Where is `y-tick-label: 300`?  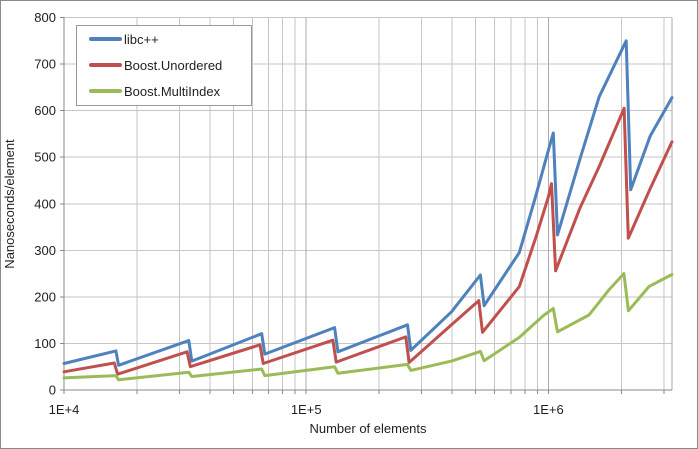 y-tick-label: 300 is located at coordinates (45, 250).